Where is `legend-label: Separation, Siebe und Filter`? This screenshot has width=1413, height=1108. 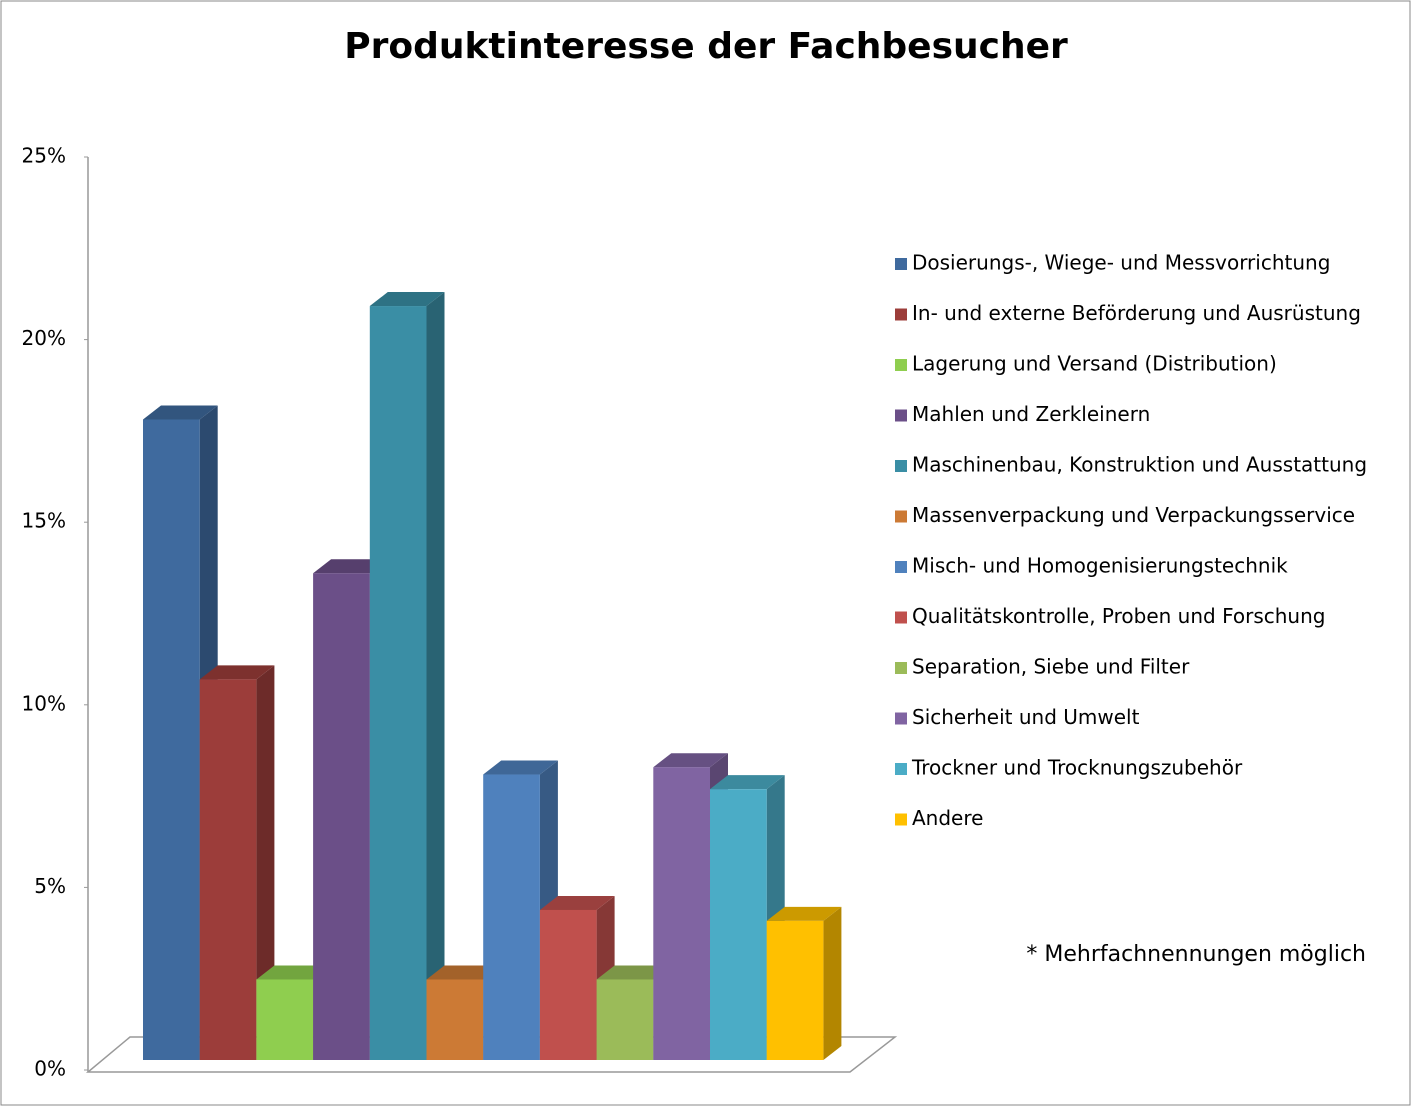 legend-label: Separation, Siebe und Filter is located at coordinates (1051, 667).